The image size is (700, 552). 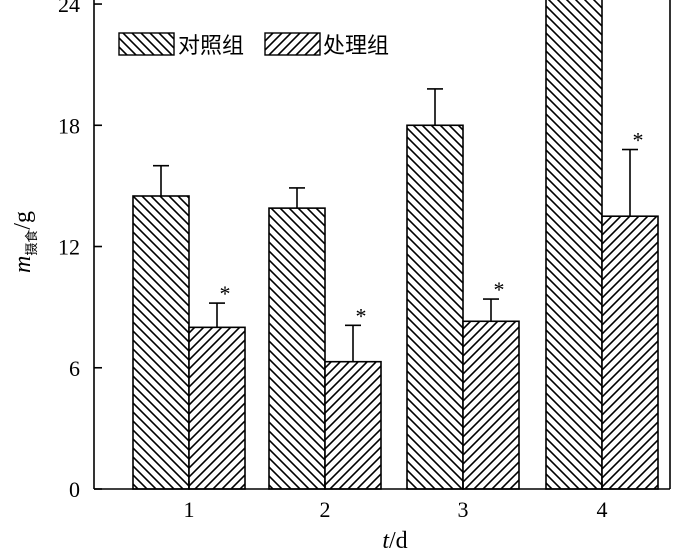 What do you see at coordinates (253, 45) in the screenshot?
I see `legend: 对照组 处理组` at bounding box center [253, 45].